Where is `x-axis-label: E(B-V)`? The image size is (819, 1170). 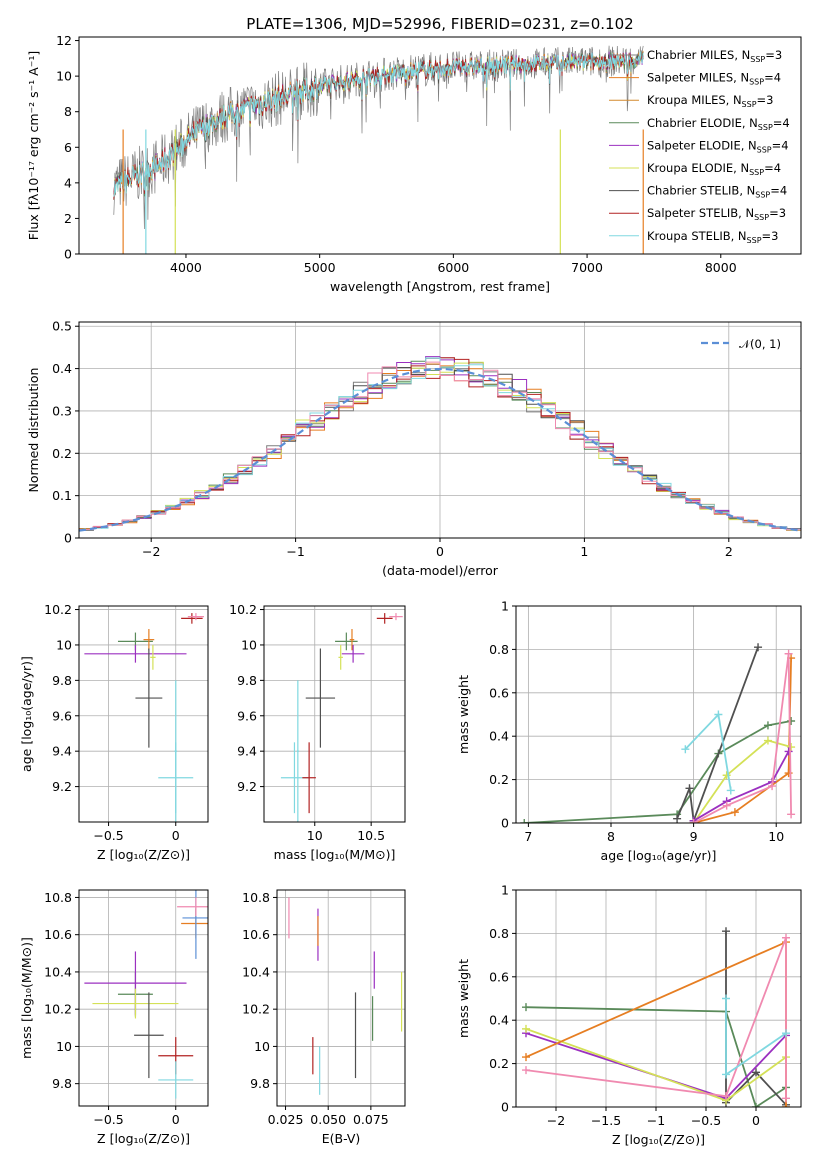
x-axis-label: E(B-V) is located at coordinates (341, 1138).